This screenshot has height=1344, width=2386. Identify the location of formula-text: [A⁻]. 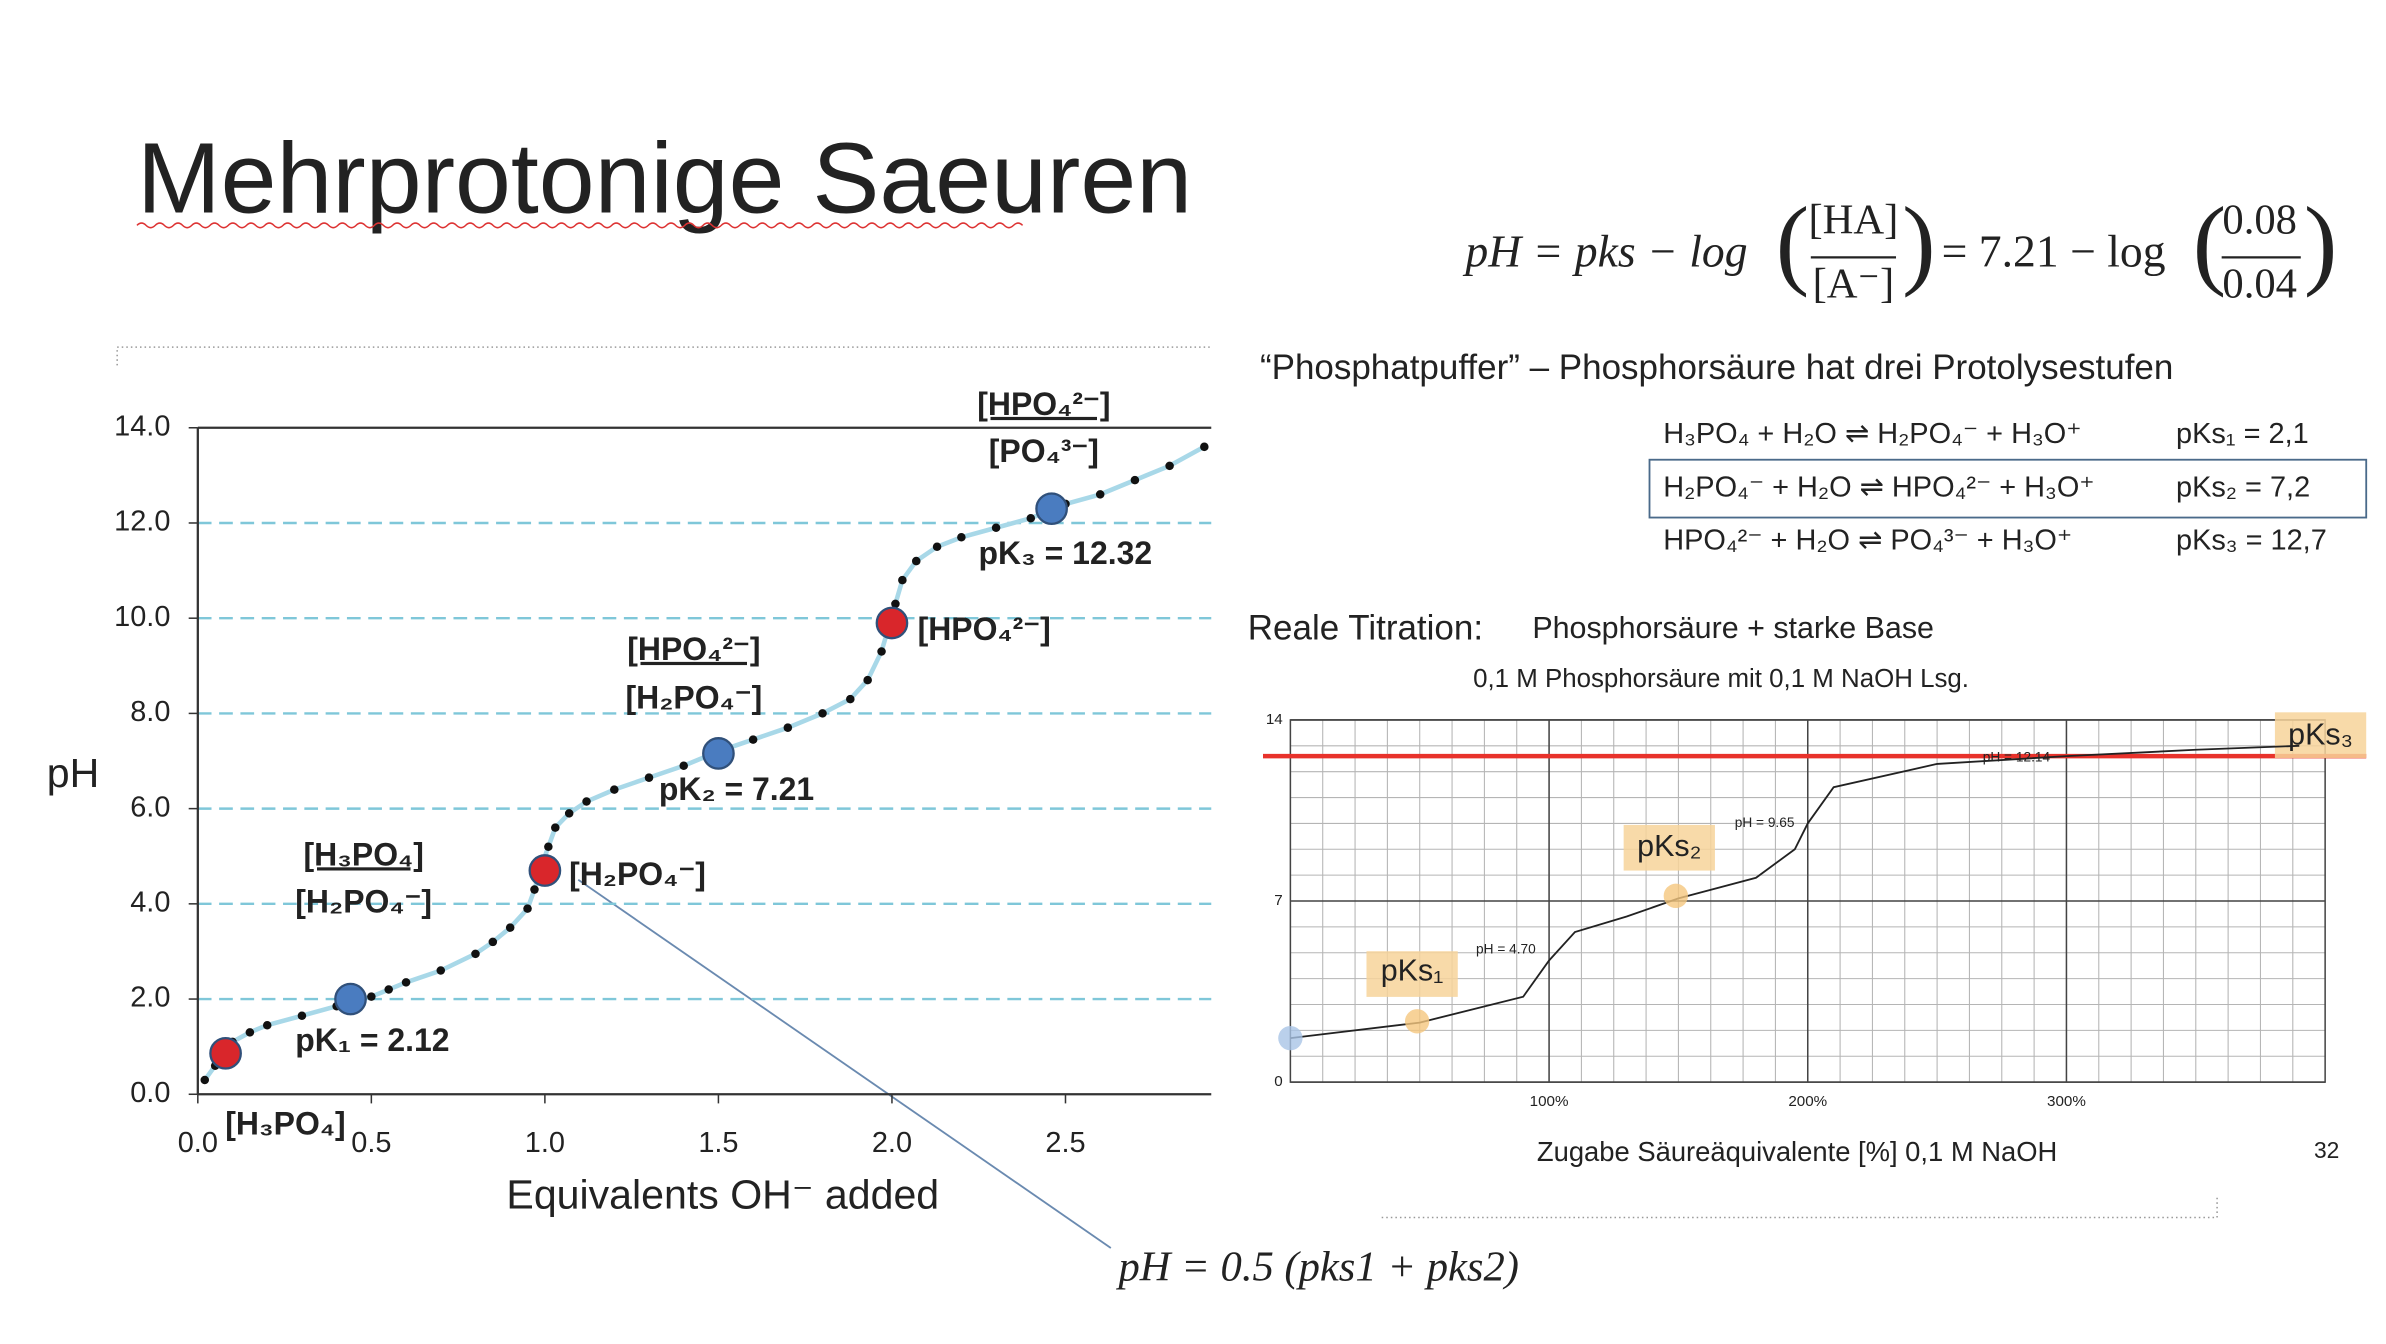
(1854, 284).